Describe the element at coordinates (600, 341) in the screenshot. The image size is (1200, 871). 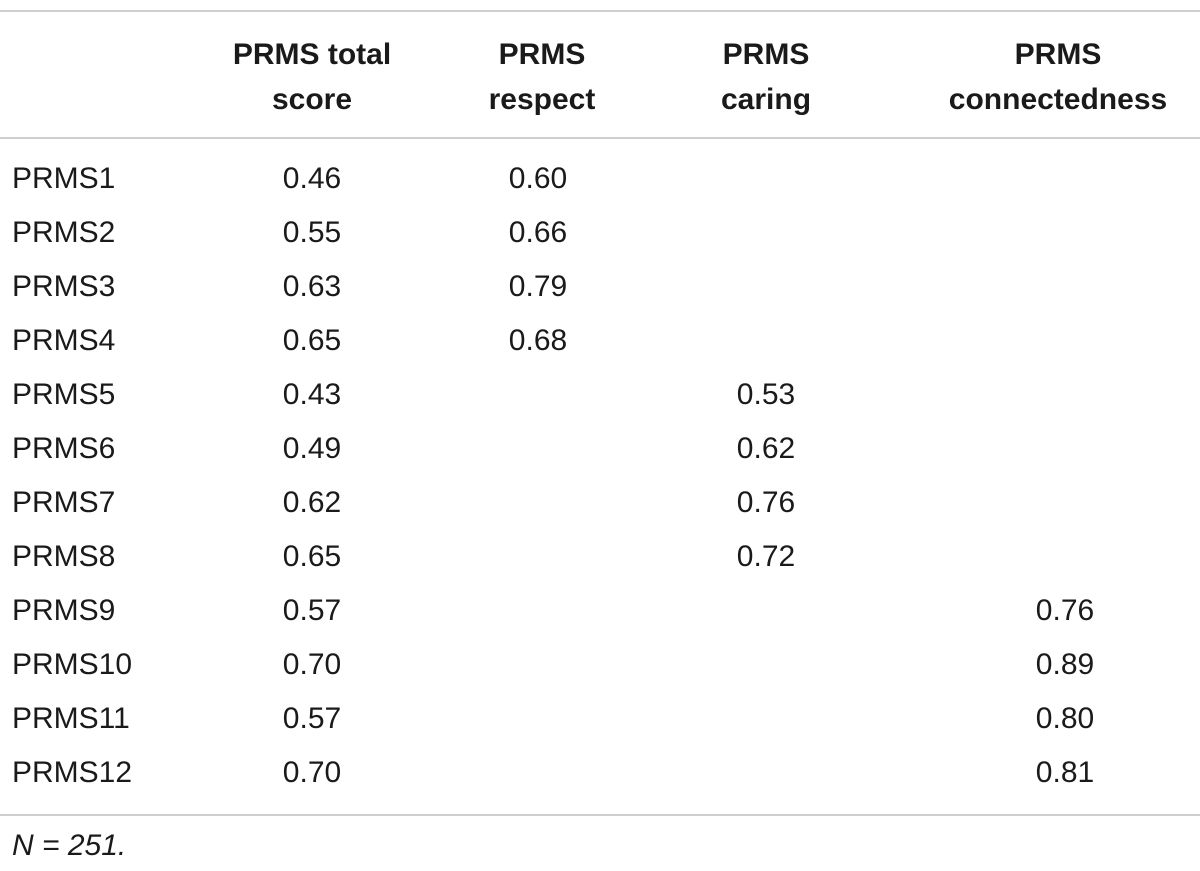
I see `table-row: PRMS4 0.65 0.68` at that location.